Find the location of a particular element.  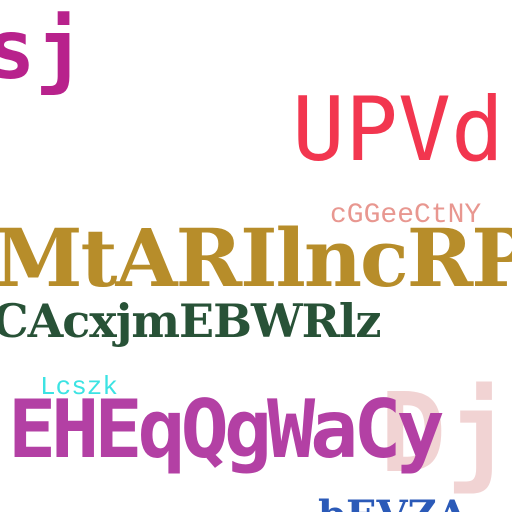

word-dj: Dj is located at coordinates (446, 433).